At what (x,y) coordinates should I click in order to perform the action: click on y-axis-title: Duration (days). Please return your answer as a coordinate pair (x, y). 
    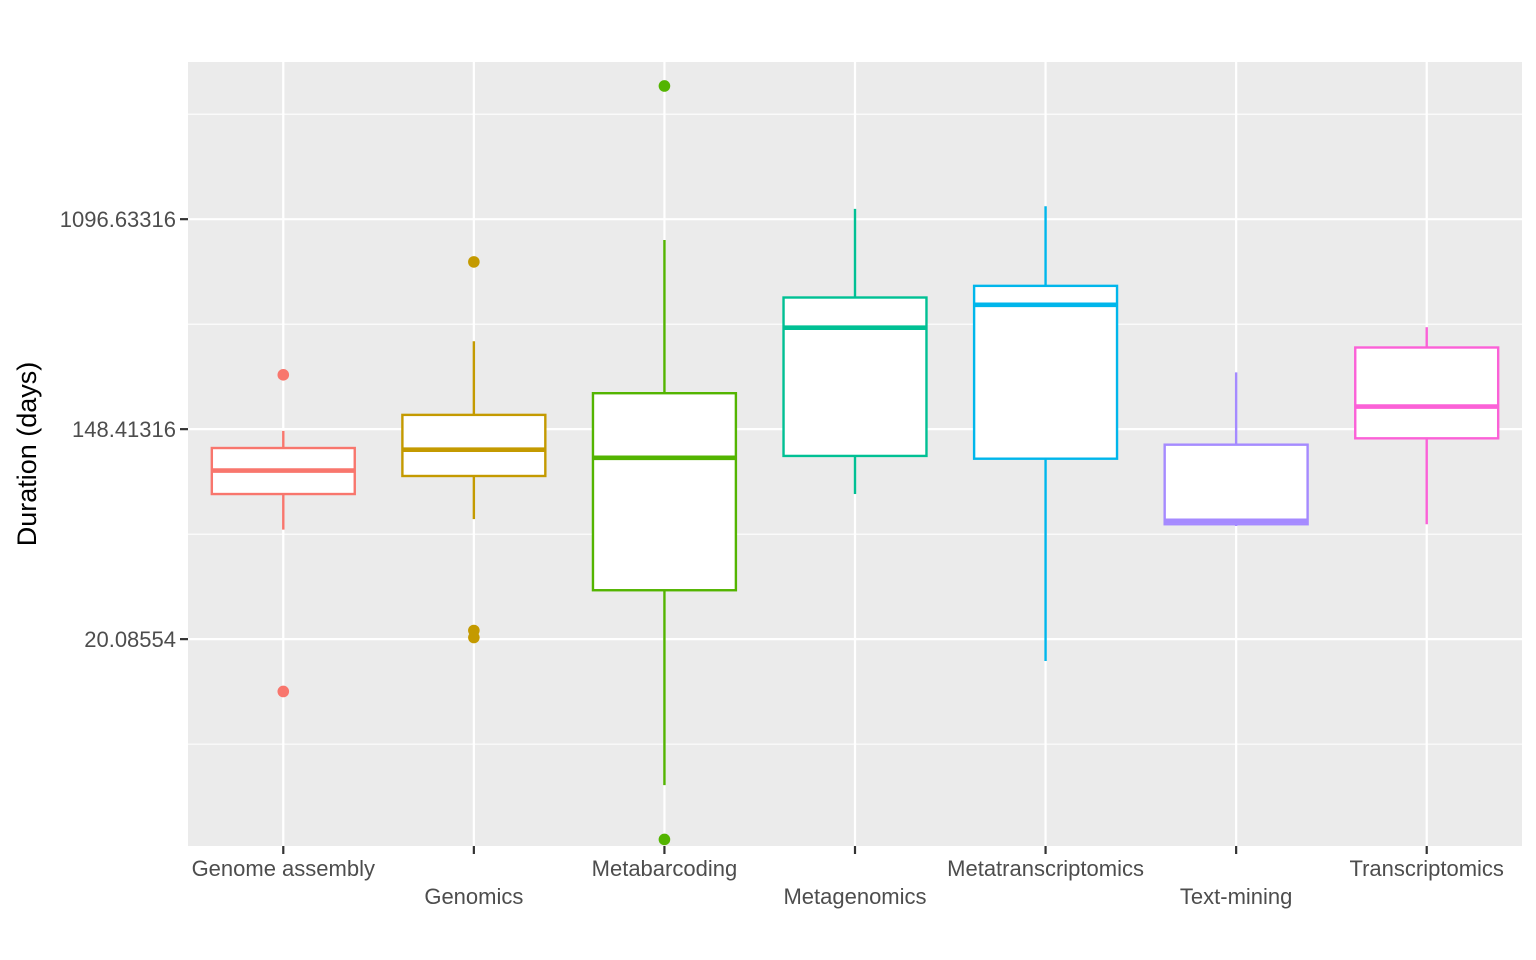
    Looking at the image, I should click on (27, 454).